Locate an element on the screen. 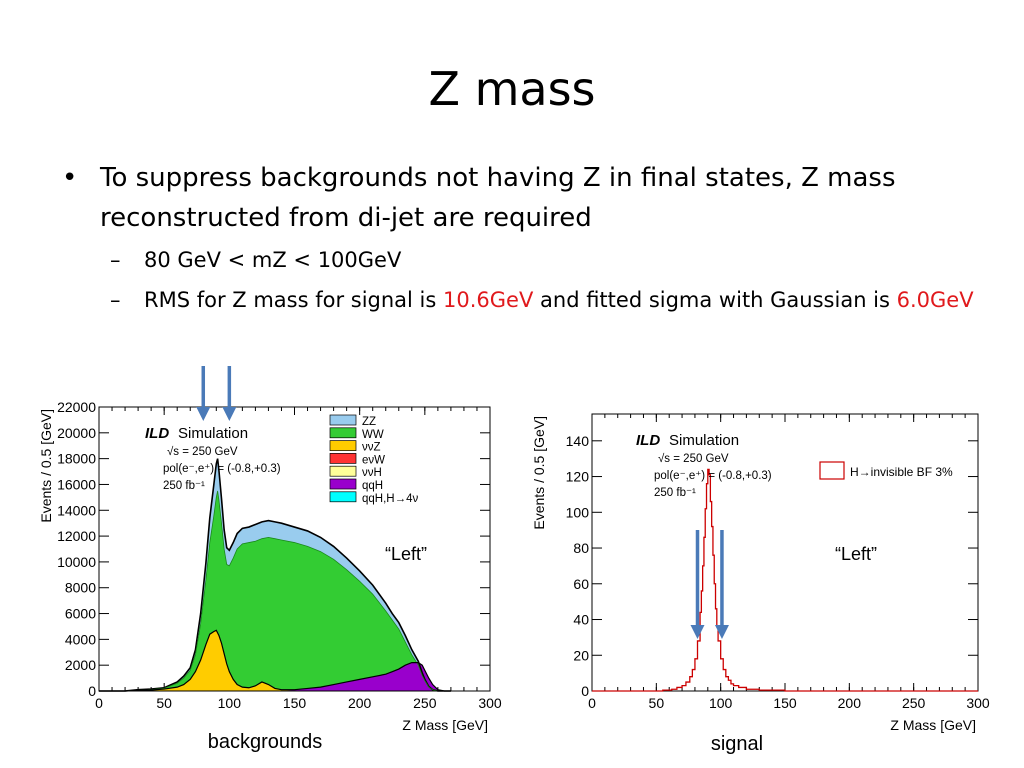 The height and width of the screenshot is (768, 1024). y-tick-label: 40 is located at coordinates (581, 620).